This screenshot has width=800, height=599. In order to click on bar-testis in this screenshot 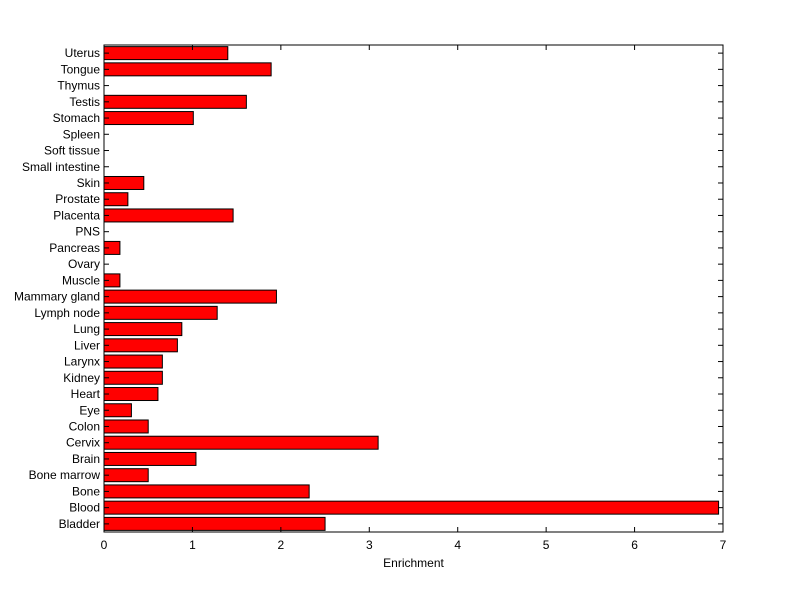, I will do `click(175, 101)`.